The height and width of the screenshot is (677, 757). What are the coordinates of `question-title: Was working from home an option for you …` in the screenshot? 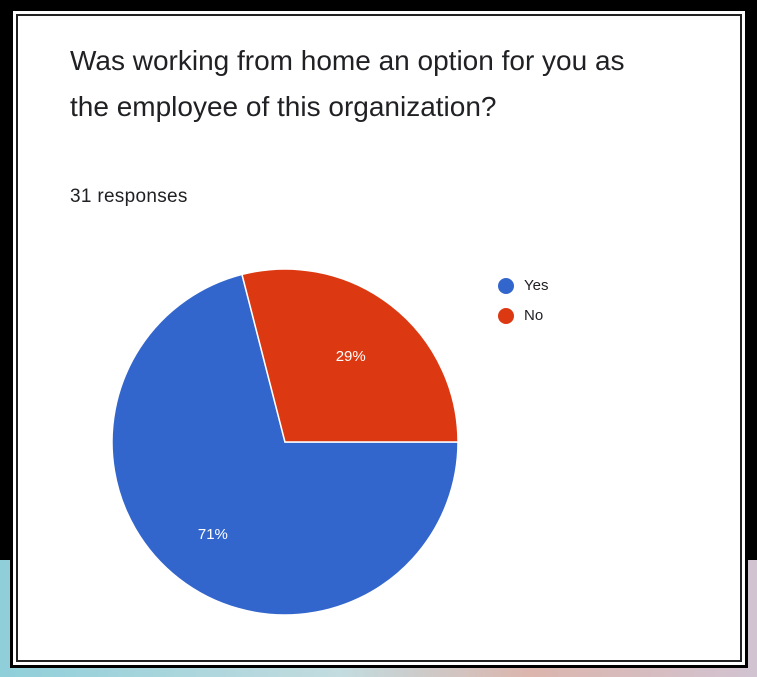 It's located at (347, 83).